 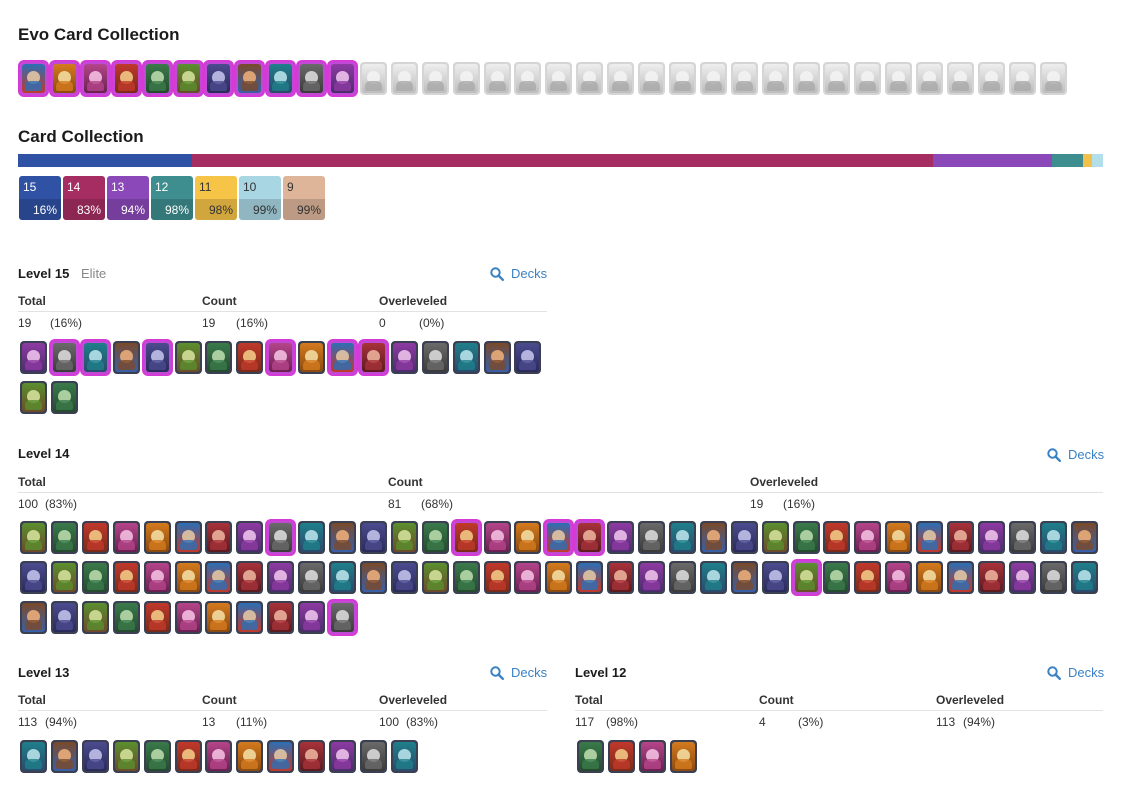 What do you see at coordinates (518, 672) in the screenshot?
I see `level13-decks-link: Decks` at bounding box center [518, 672].